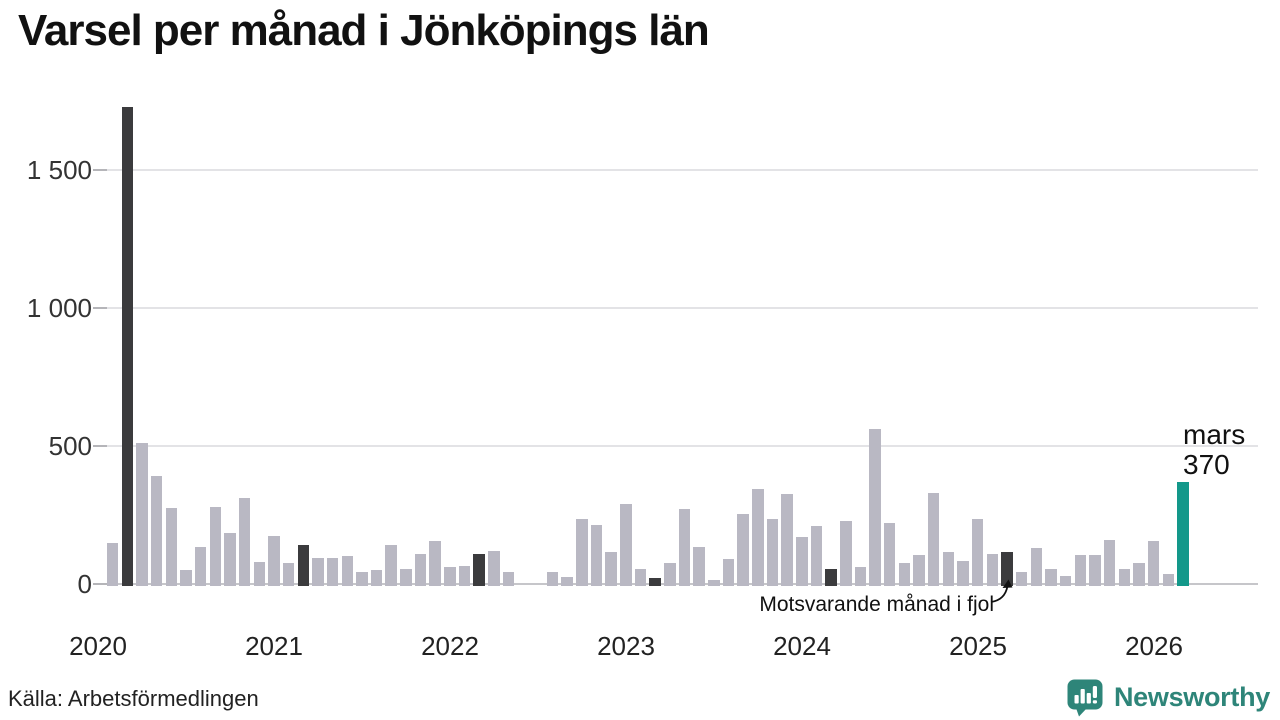 The height and width of the screenshot is (720, 1280). I want to click on y-tick-label-0: 0, so click(84, 584).